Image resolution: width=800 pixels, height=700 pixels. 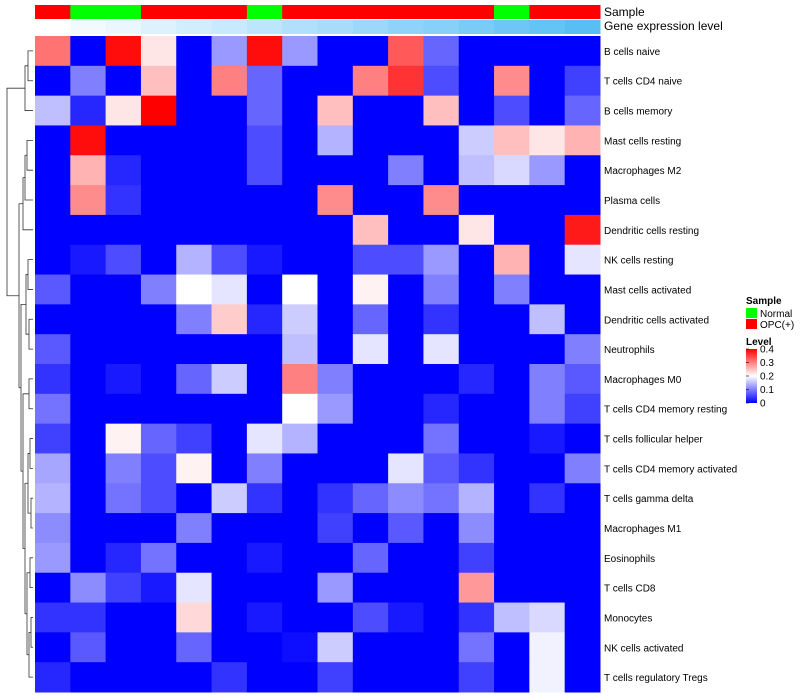 What do you see at coordinates (15, 192) in the screenshot?
I see `dendrogram-root` at bounding box center [15, 192].